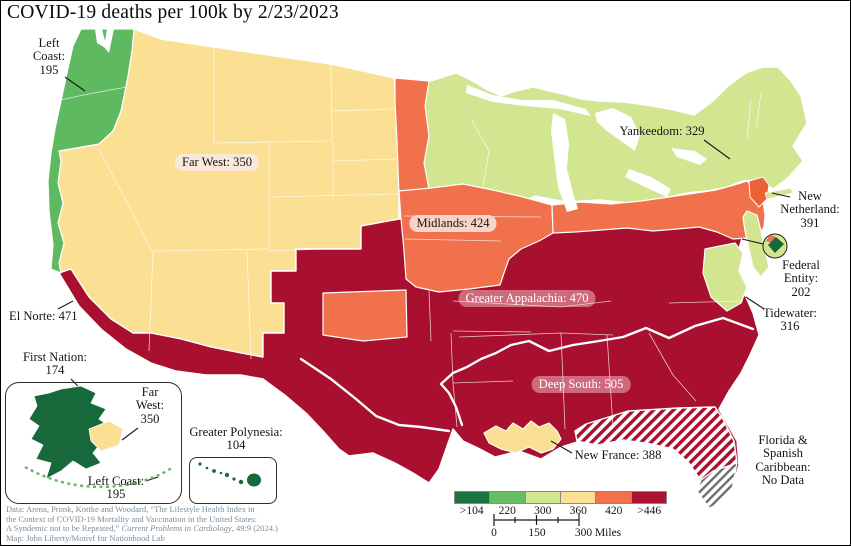 The image size is (851, 546). I want to click on legend-label-1: >104, so click(471, 511).